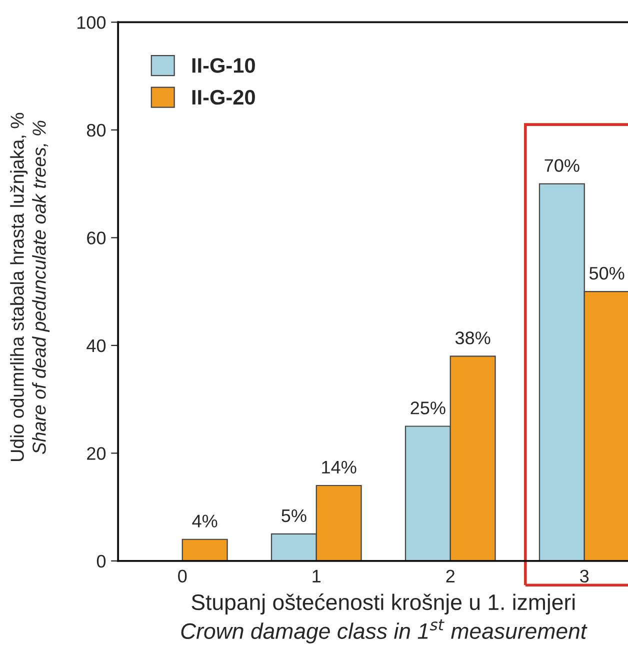 This screenshot has width=628, height=653. Describe the element at coordinates (223, 97) in the screenshot. I see `legend-label: II-G-20` at that location.